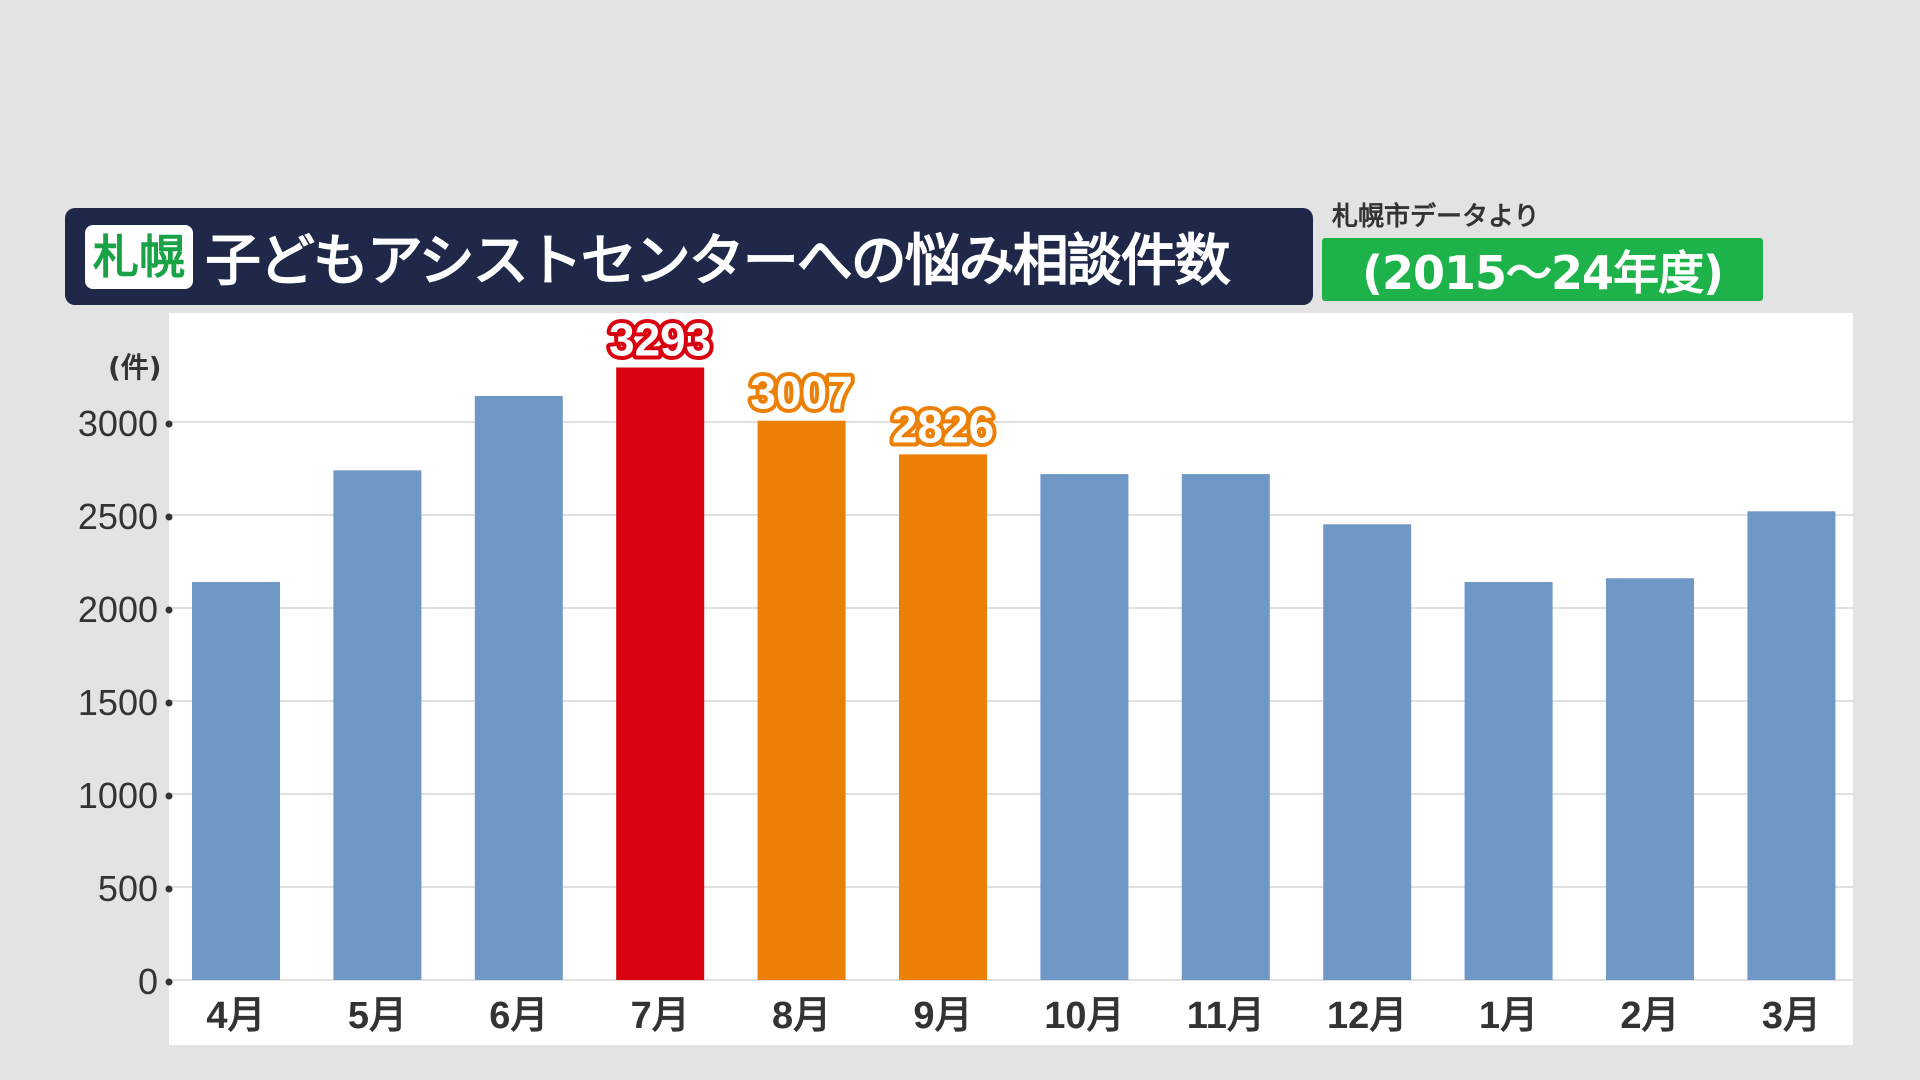  What do you see at coordinates (1650, 779) in the screenshot?
I see `bar-2月` at bounding box center [1650, 779].